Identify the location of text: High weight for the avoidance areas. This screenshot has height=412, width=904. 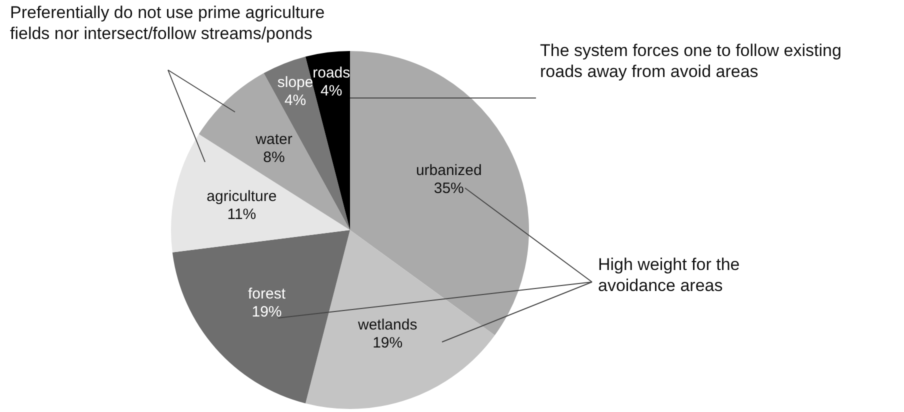
(669, 275).